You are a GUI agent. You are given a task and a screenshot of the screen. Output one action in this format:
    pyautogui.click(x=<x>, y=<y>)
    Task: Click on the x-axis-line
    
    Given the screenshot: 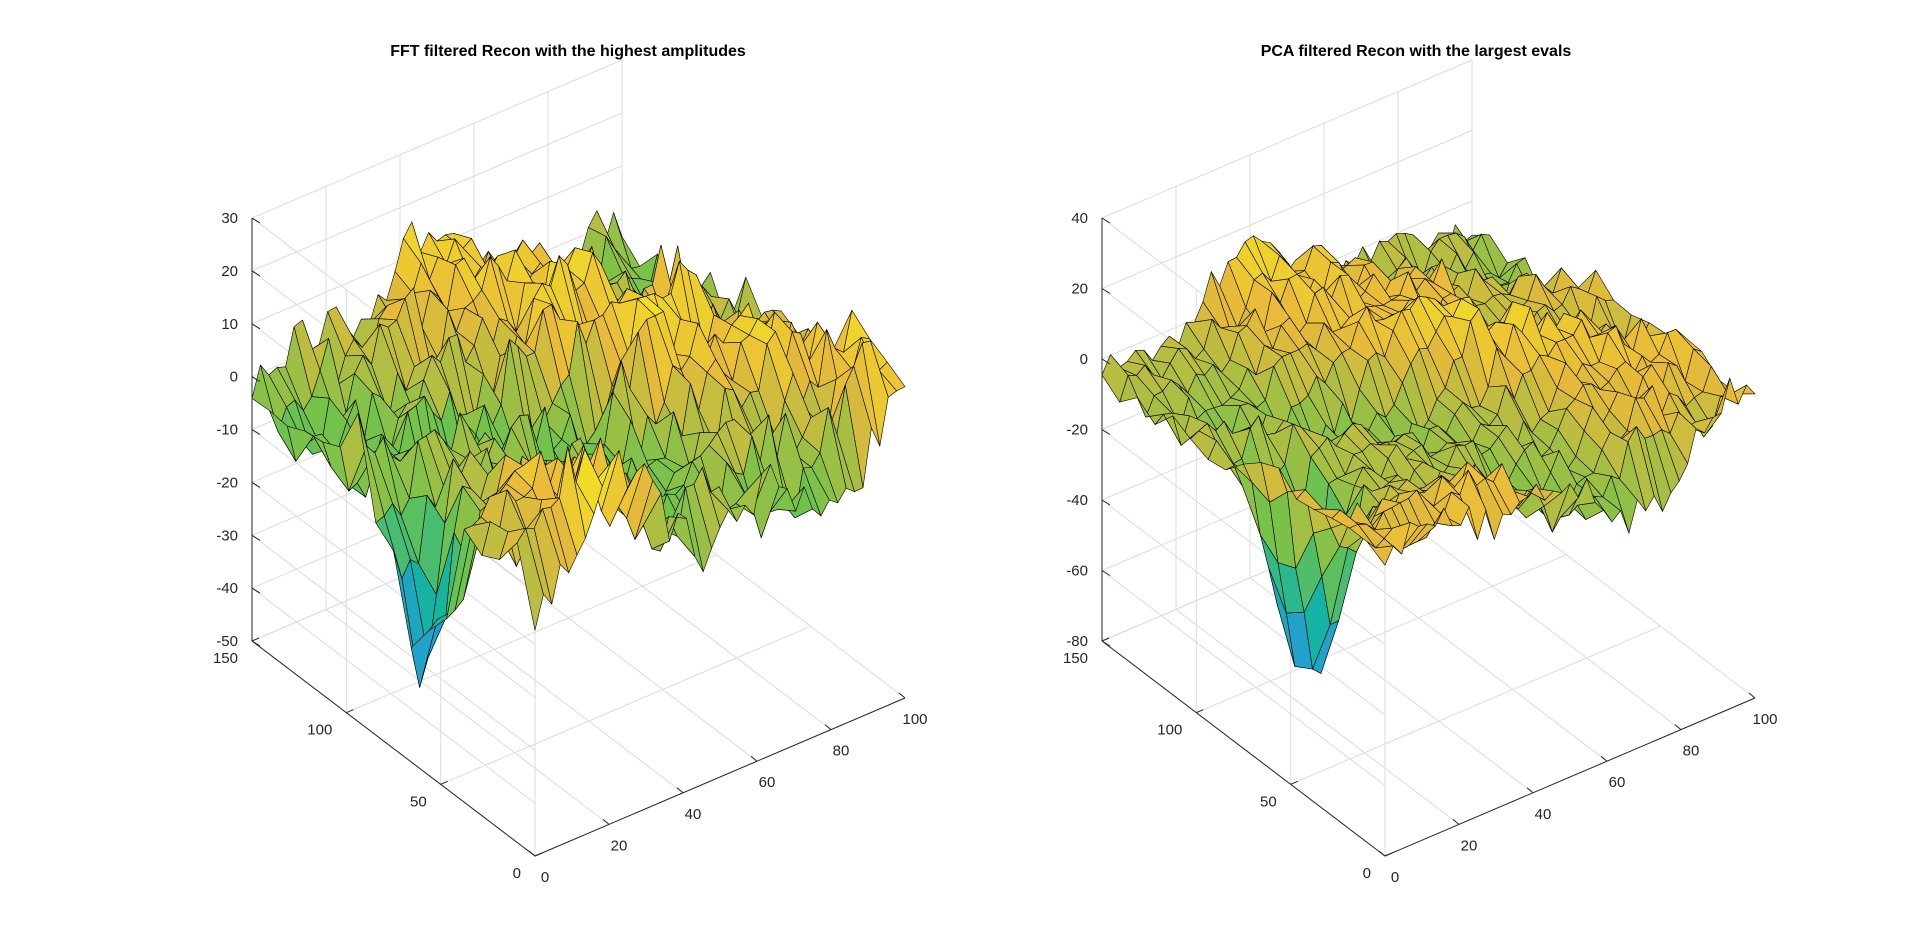 What is the action you would take?
    pyautogui.click(x=1570, y=777)
    